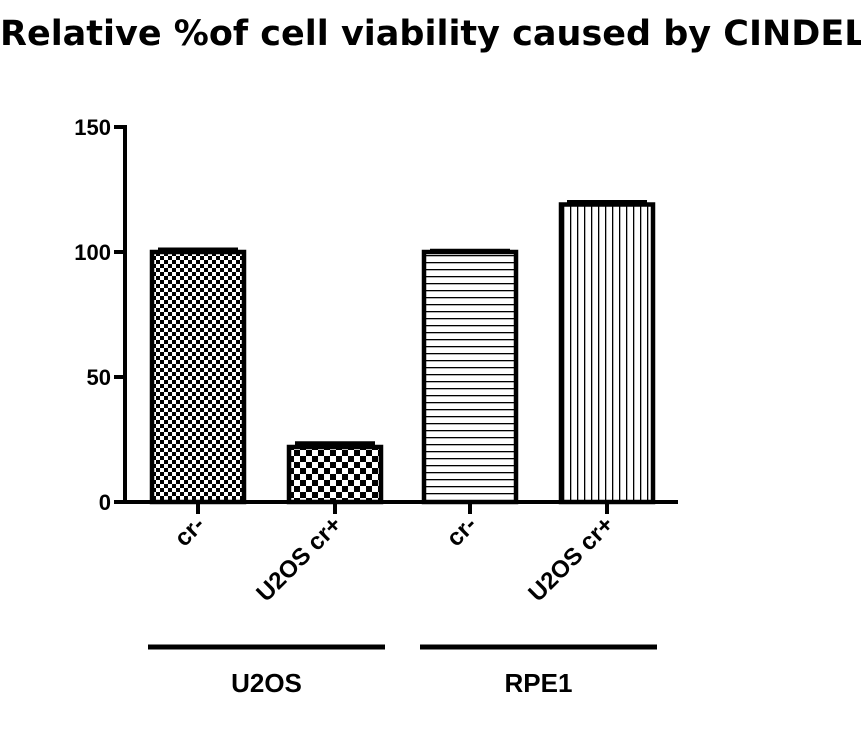 The height and width of the screenshot is (732, 861). What do you see at coordinates (299, 559) in the screenshot?
I see `x-tick-label-1: U2OS cr+` at bounding box center [299, 559].